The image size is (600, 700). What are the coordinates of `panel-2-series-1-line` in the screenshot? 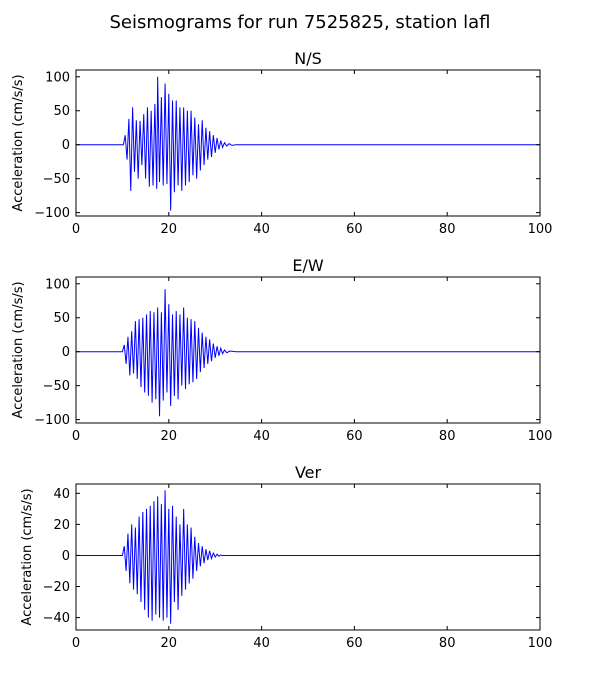 It's located at (308, 353).